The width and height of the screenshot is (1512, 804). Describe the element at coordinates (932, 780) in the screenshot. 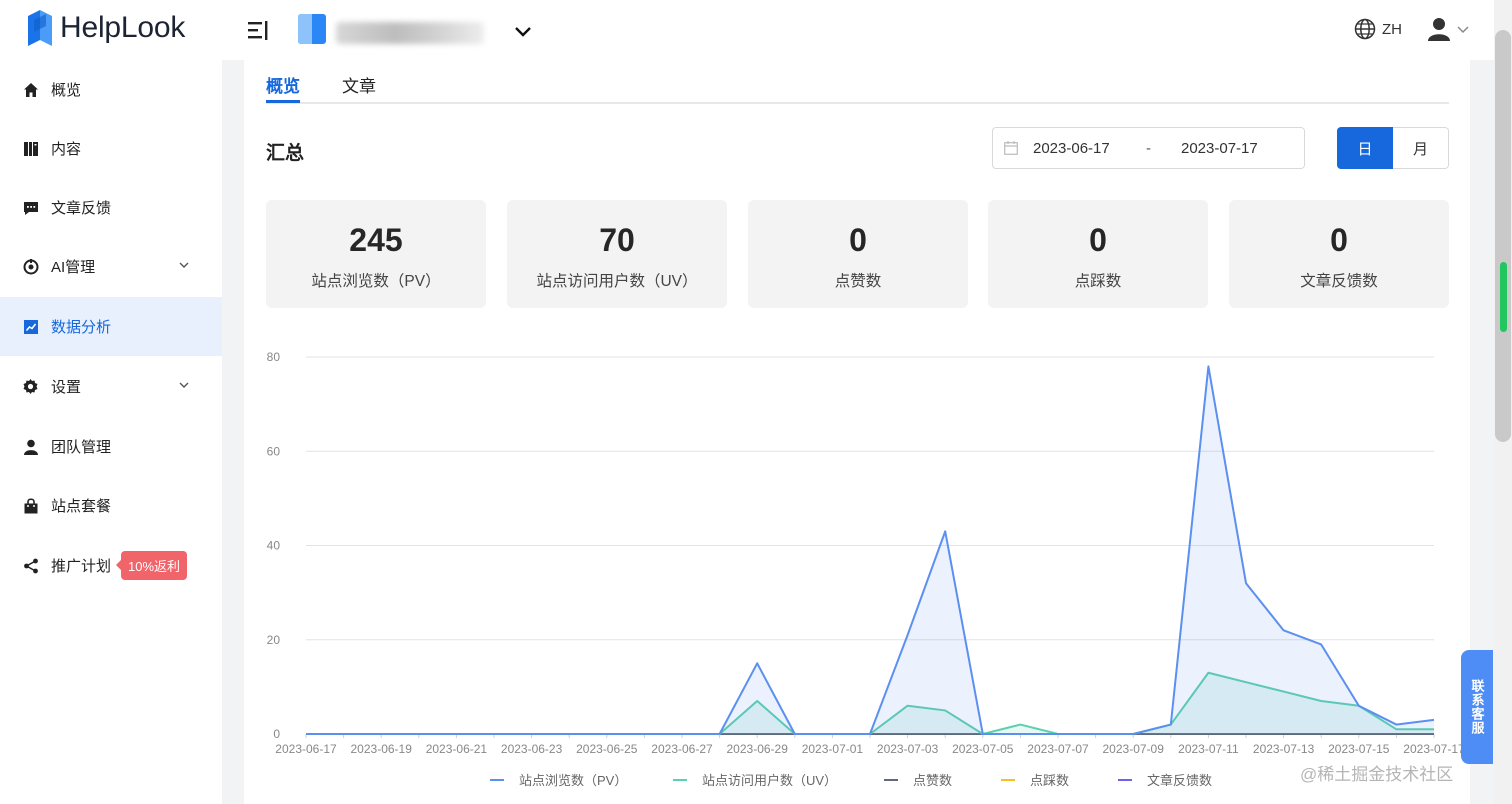

I see `legend-label: 点赞数` at that location.